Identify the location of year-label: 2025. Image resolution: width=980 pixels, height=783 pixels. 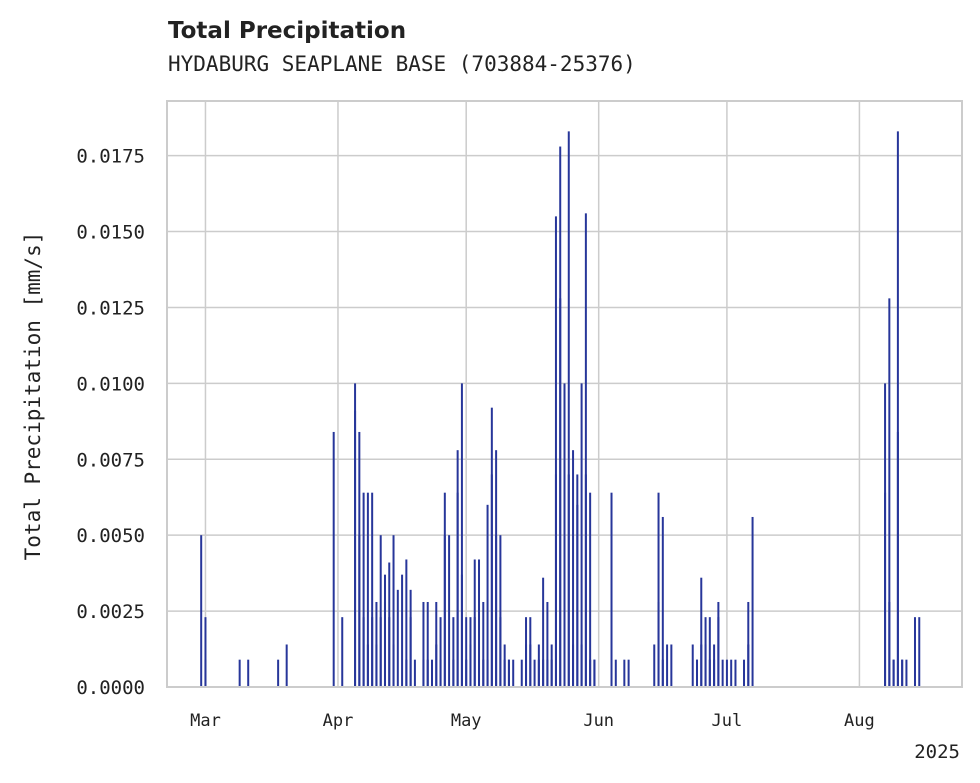
(937, 752).